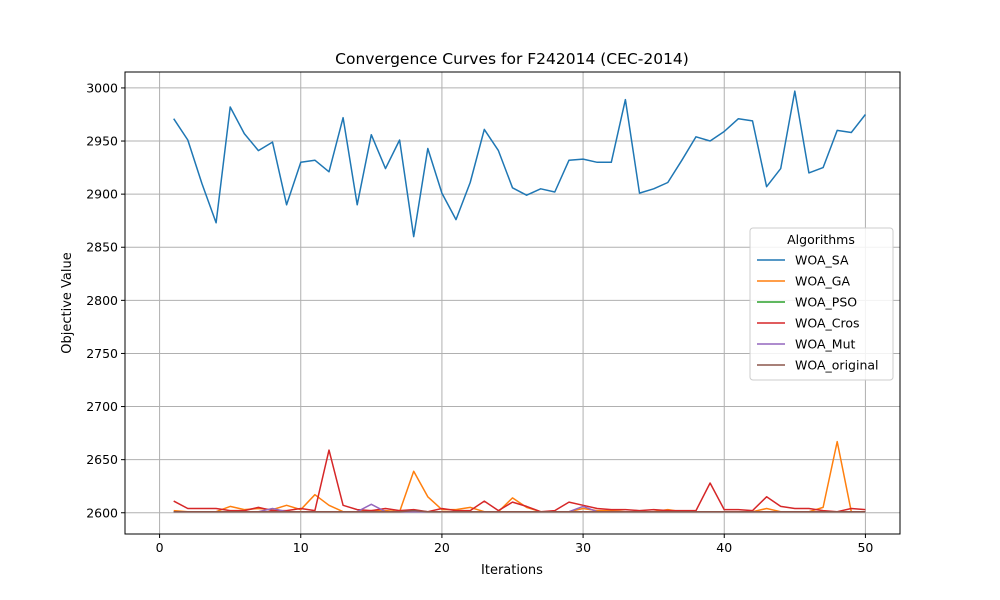 Image resolution: width=1000 pixels, height=600 pixels. I want to click on legend-title: Algorithms, so click(821, 239).